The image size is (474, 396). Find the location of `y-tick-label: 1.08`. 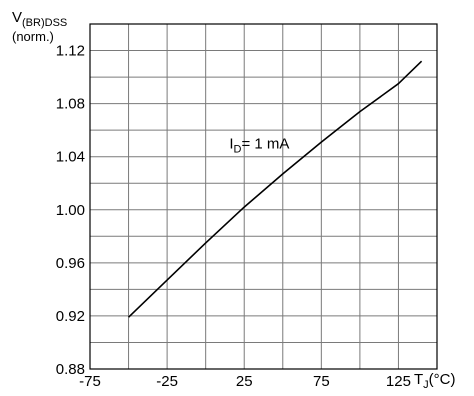

y-tick-label: 1.08 is located at coordinates (70, 104).